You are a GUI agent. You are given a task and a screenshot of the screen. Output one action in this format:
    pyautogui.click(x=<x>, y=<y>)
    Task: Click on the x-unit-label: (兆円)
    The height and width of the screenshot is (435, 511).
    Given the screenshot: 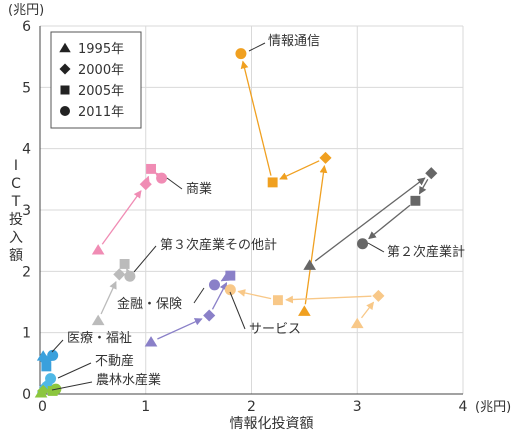 What is the action you would take?
    pyautogui.click(x=493, y=407)
    